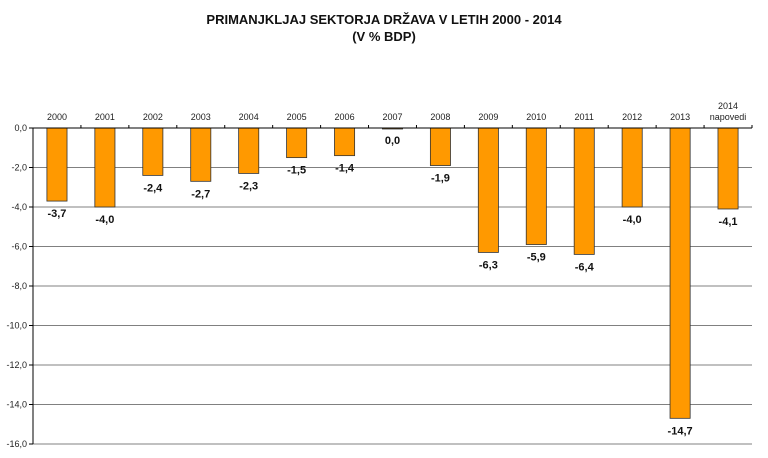 The image size is (768, 458). Describe the element at coordinates (392, 141) in the screenshot. I see `data-label: 0,0` at that location.